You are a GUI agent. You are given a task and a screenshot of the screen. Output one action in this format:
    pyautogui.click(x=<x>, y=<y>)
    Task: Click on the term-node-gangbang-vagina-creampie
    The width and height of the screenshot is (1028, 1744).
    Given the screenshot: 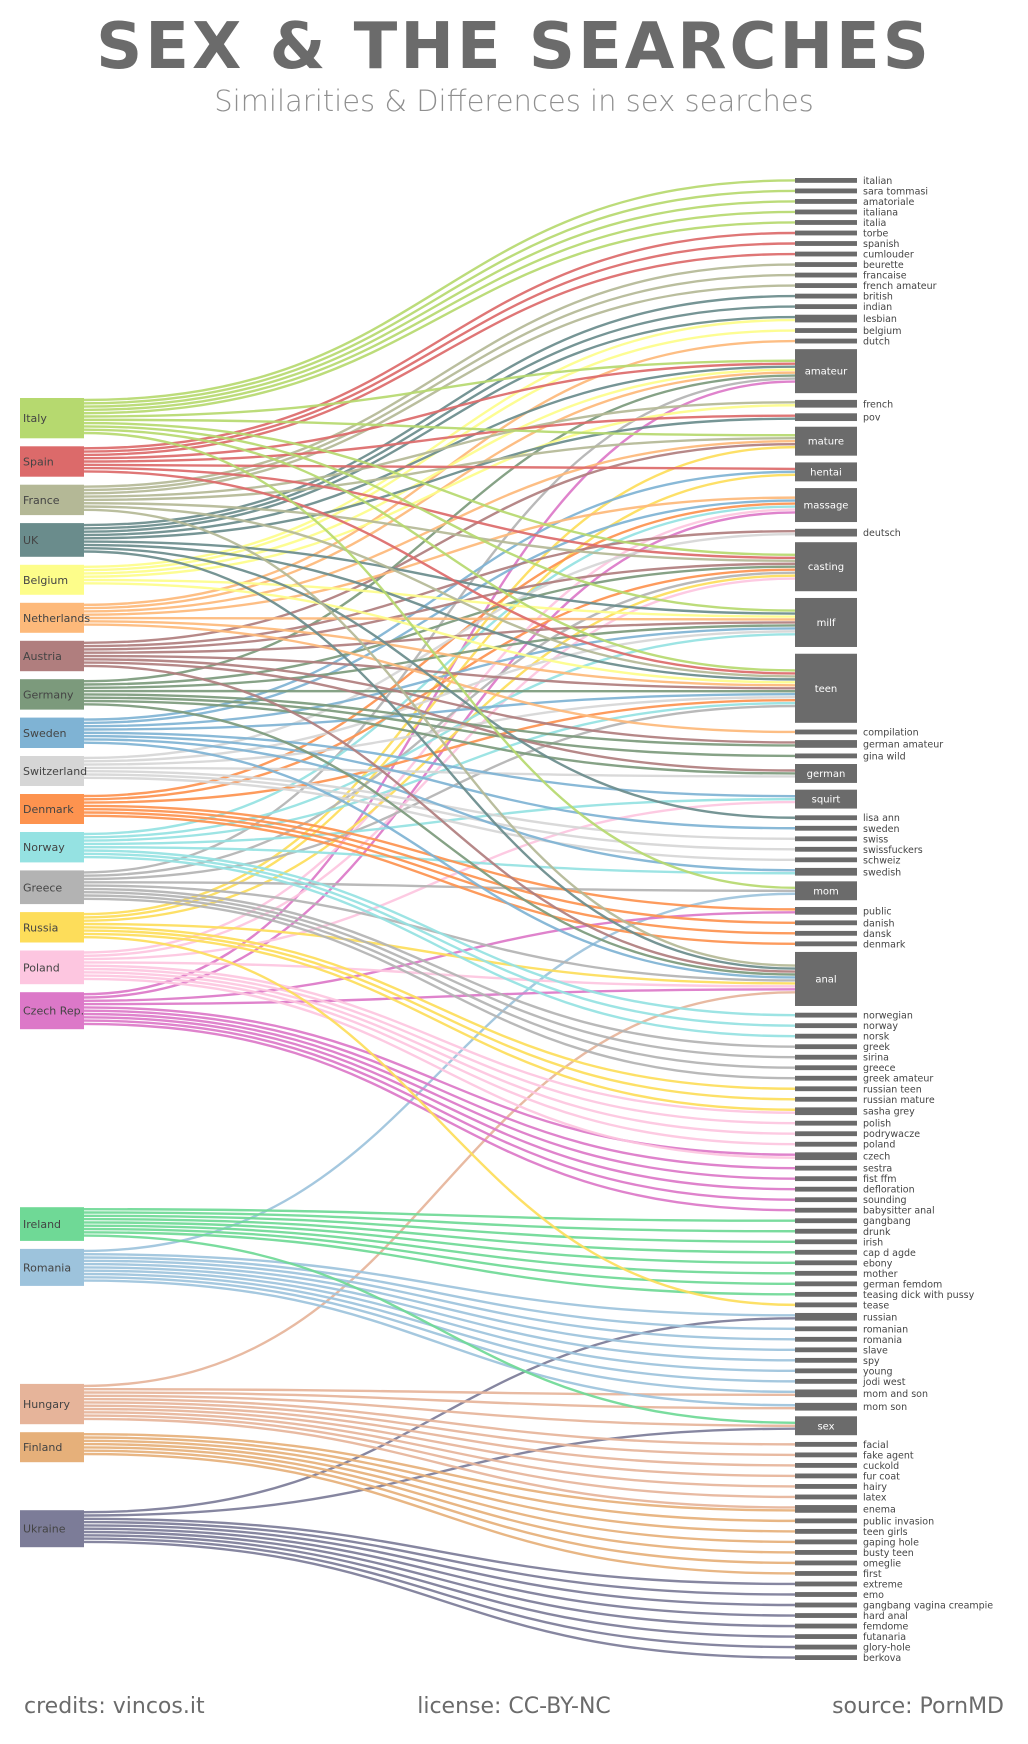 What is the action you would take?
    pyautogui.click(x=826, y=1605)
    